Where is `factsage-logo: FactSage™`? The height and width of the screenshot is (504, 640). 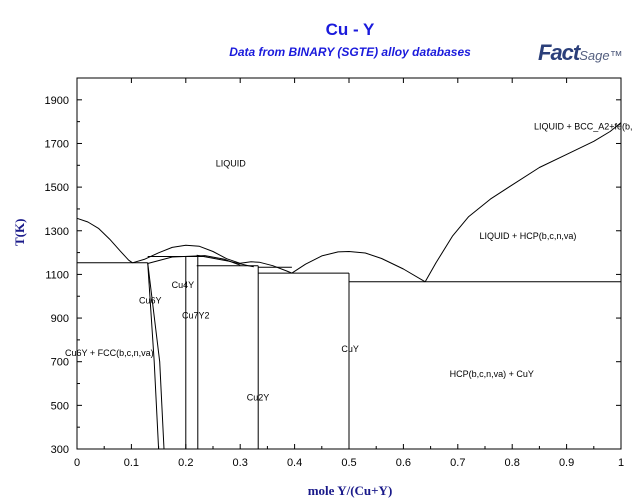
factsage-logo: FactSage™ is located at coordinates (580, 53).